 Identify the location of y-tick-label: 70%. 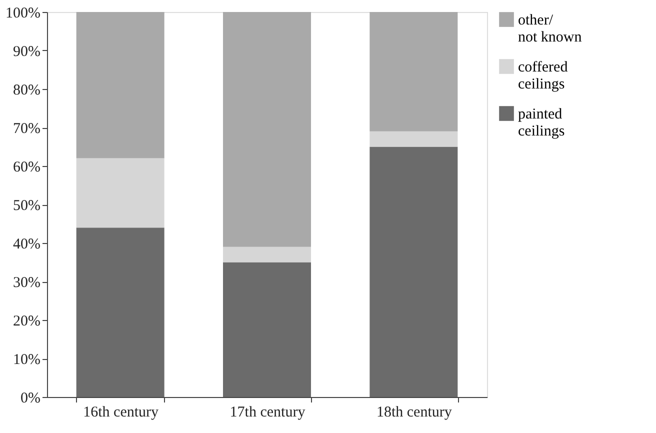
(26, 129).